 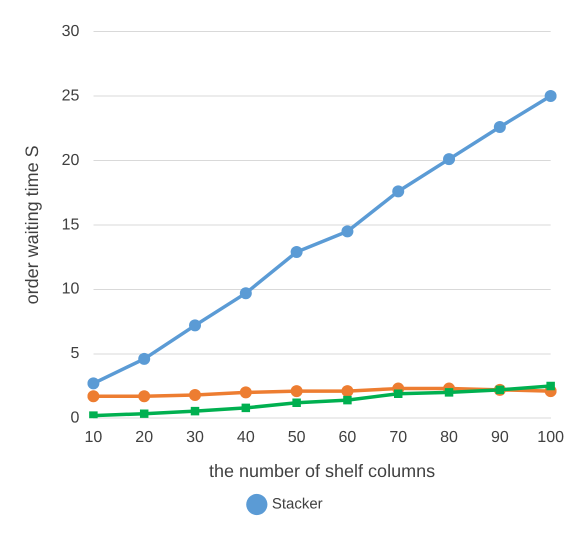 I want to click on x-tick-label: 70, so click(x=398, y=437).